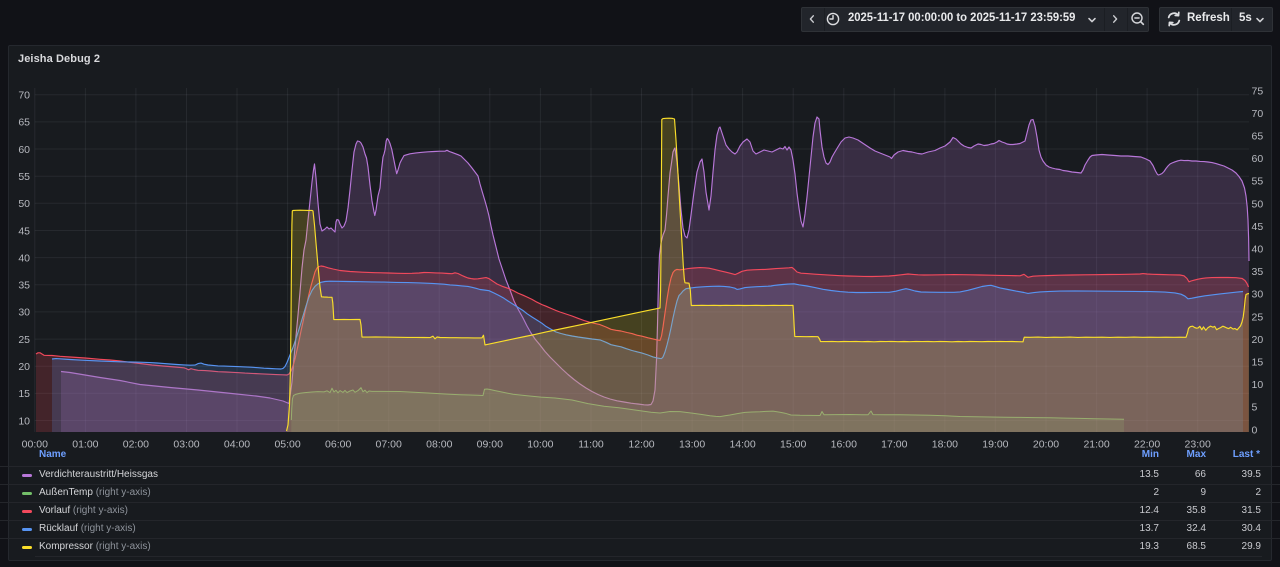 This screenshot has height=567, width=1280. I want to click on svg-text: 11:00, so click(591, 445).